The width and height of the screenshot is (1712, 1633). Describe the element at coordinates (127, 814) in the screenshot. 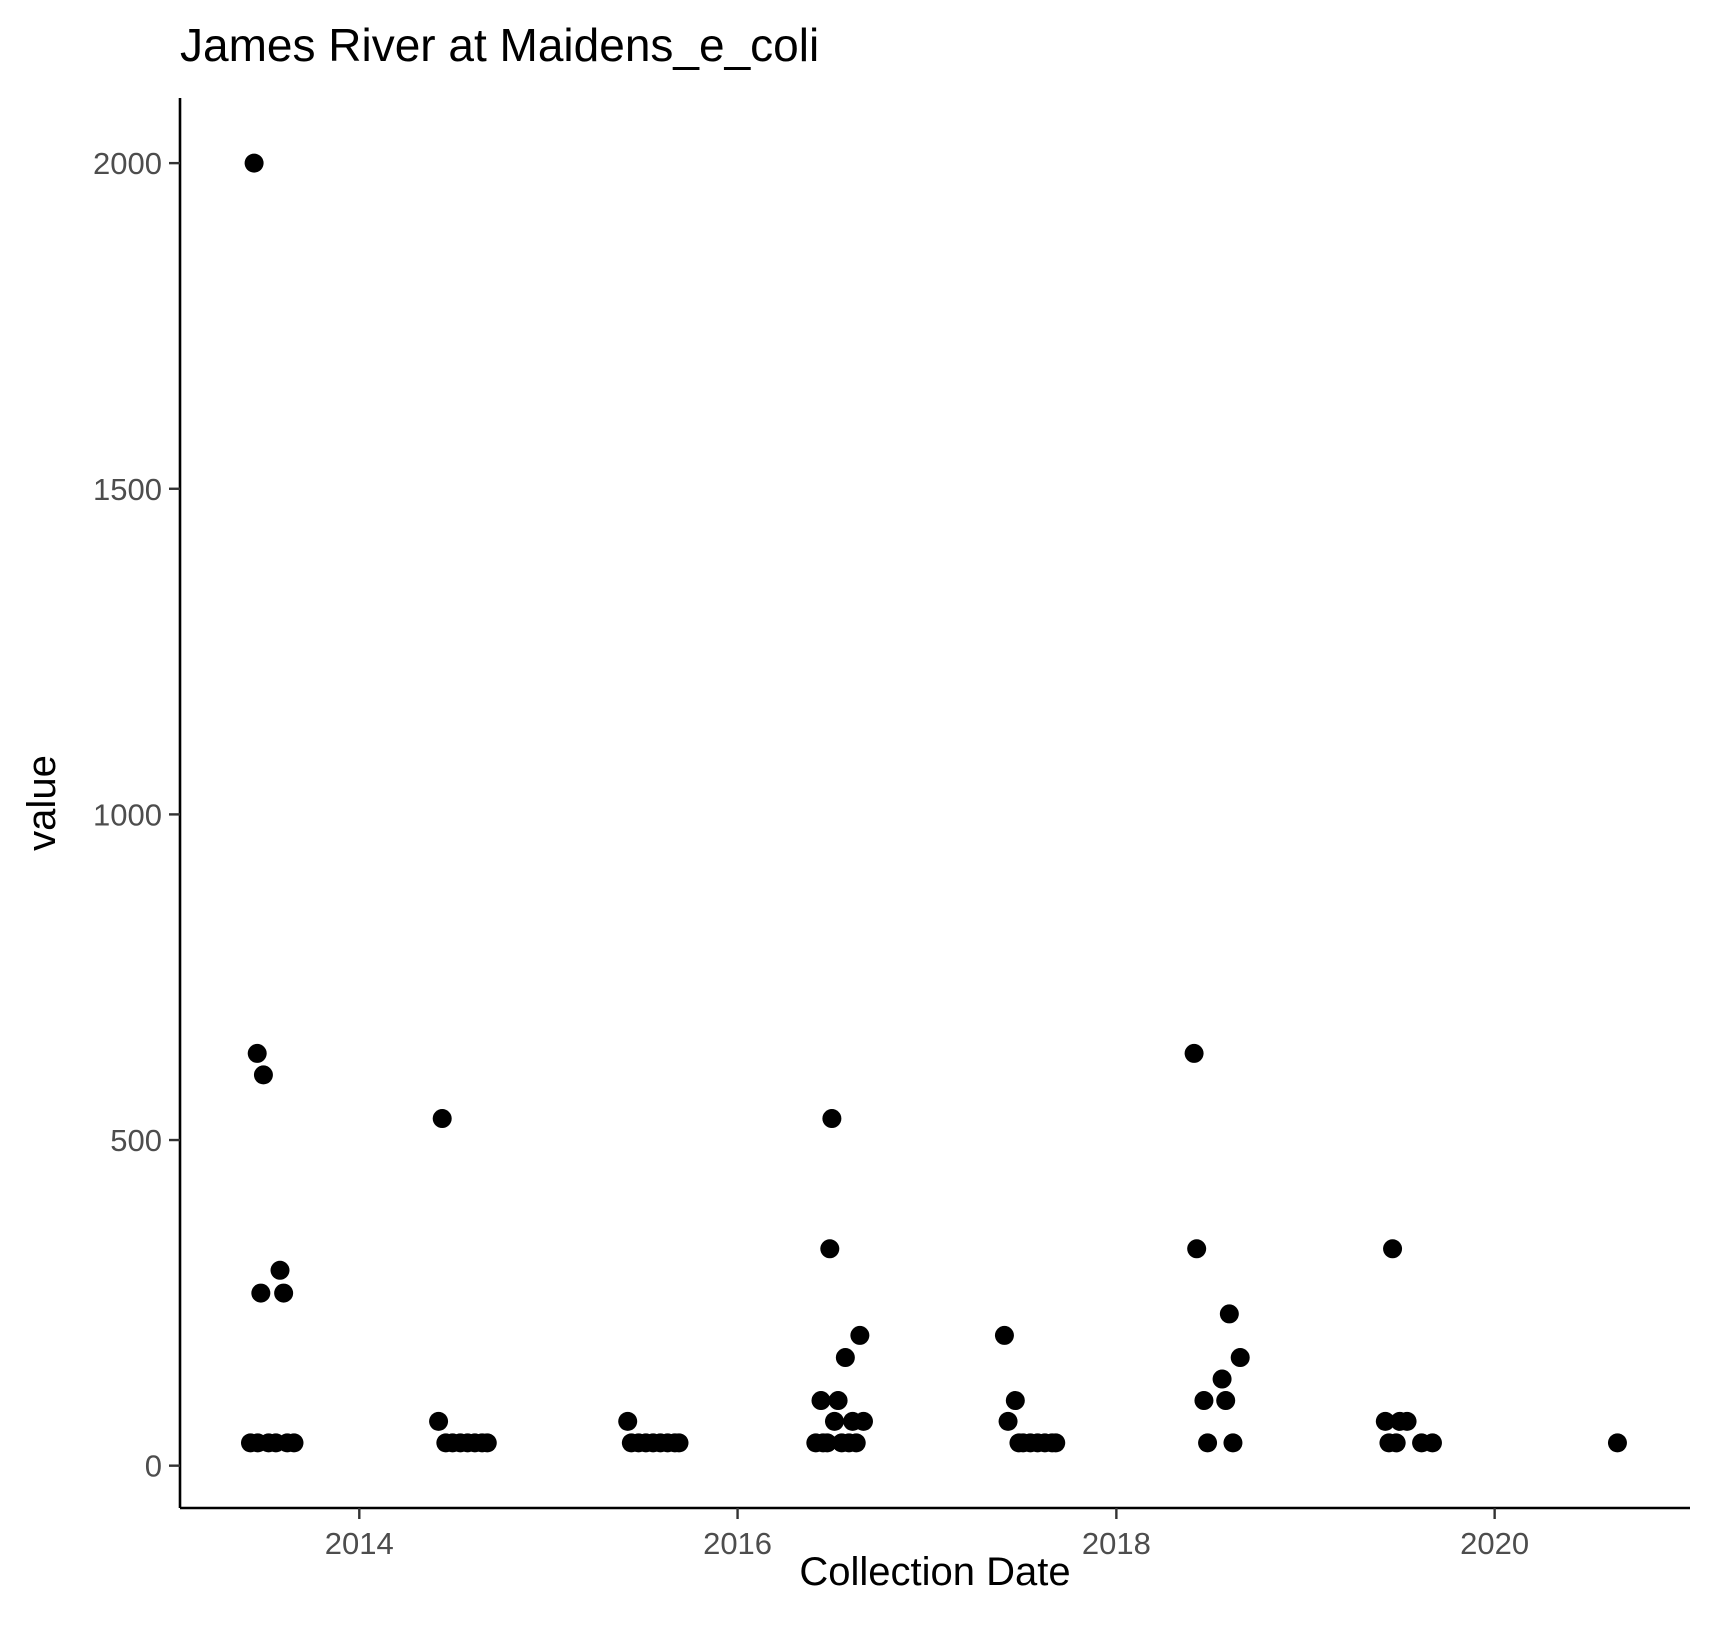

I see `y-tick-label: 1000` at that location.